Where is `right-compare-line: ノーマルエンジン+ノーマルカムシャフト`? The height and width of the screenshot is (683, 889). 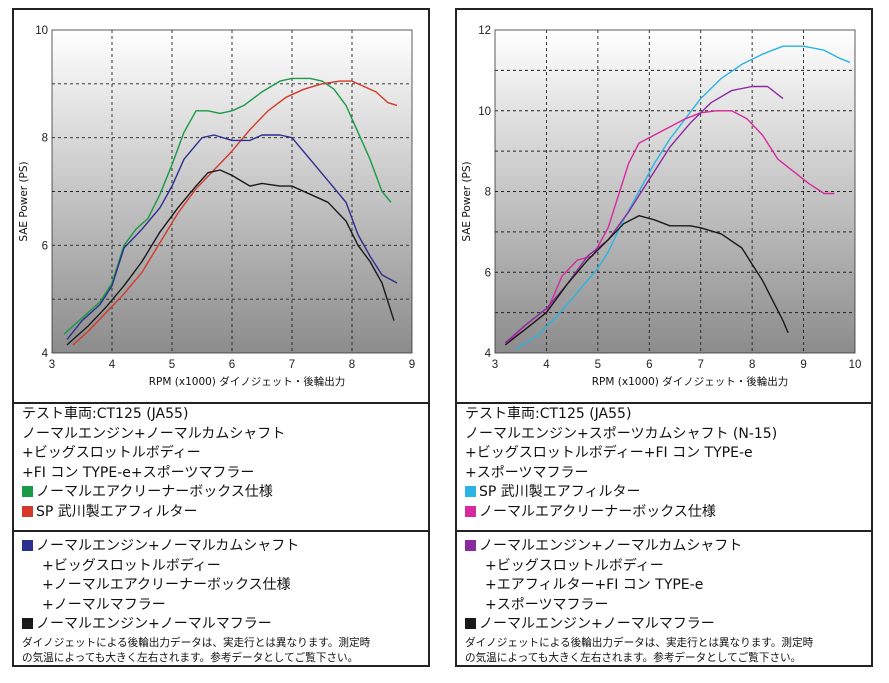 right-compare-line: ノーマルエンジン+ノーマルカムシャフト is located at coordinates (668, 547).